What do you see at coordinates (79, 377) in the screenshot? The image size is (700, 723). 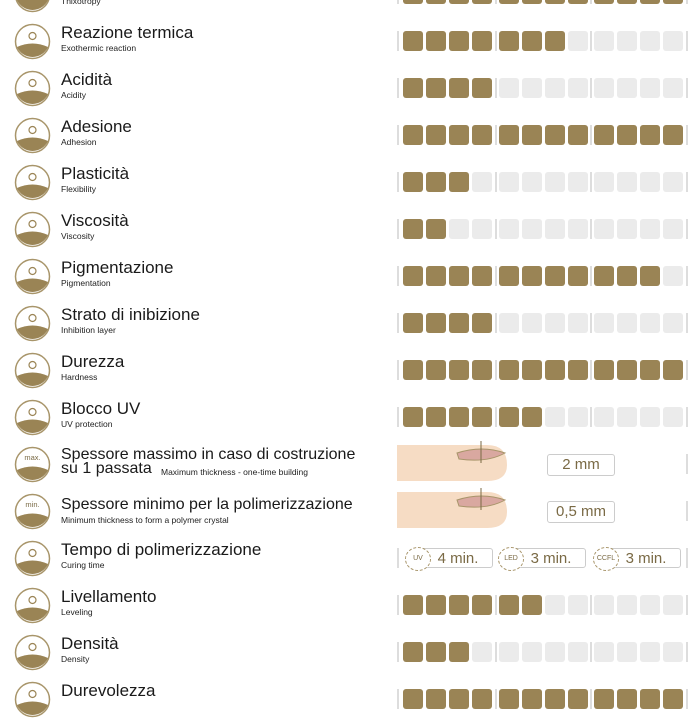 I see `property-subtitle: Hardness` at bounding box center [79, 377].